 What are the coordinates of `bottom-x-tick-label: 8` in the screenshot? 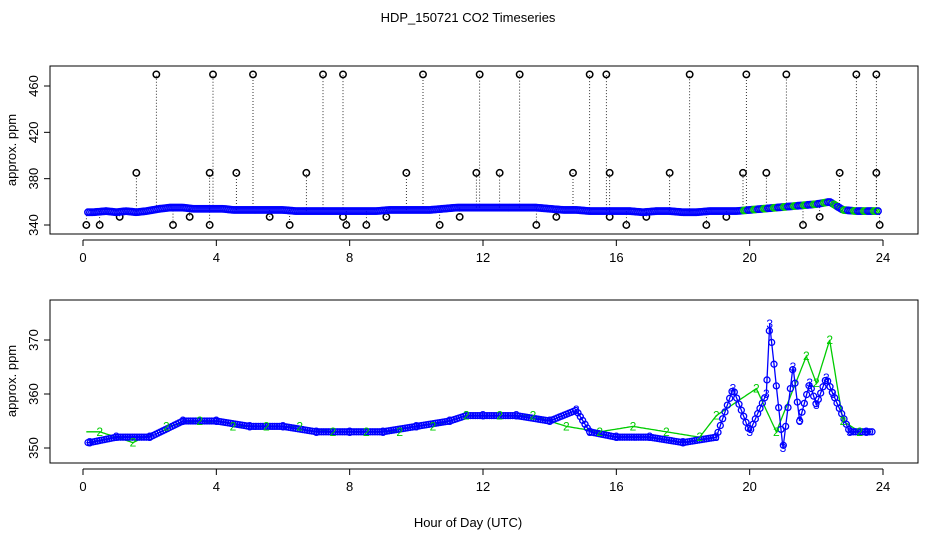 It's located at (349, 486).